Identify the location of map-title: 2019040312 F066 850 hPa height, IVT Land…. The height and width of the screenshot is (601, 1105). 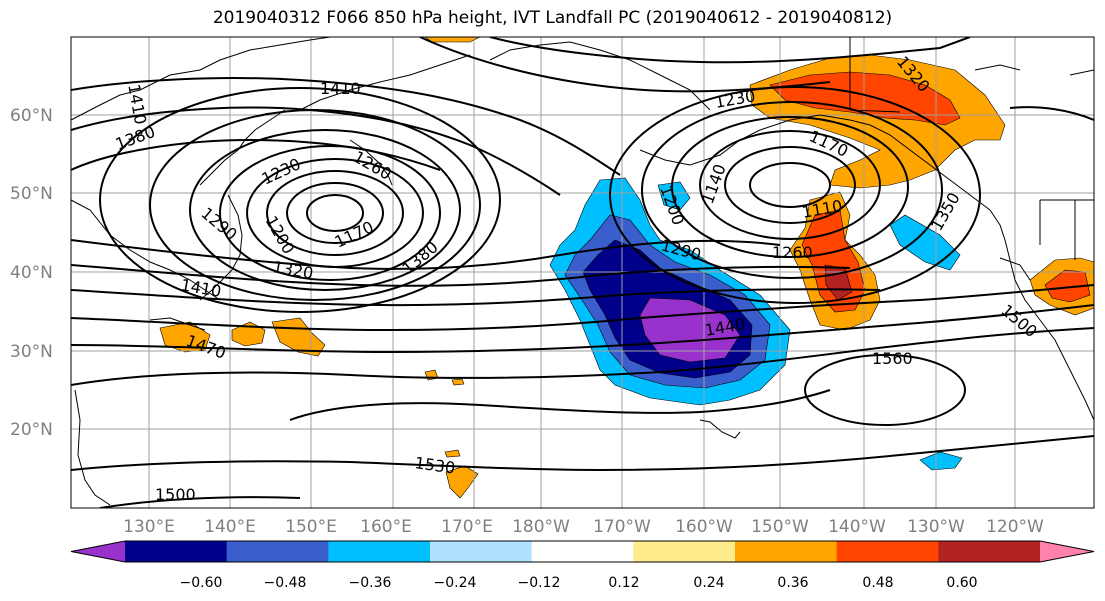
(552, 18).